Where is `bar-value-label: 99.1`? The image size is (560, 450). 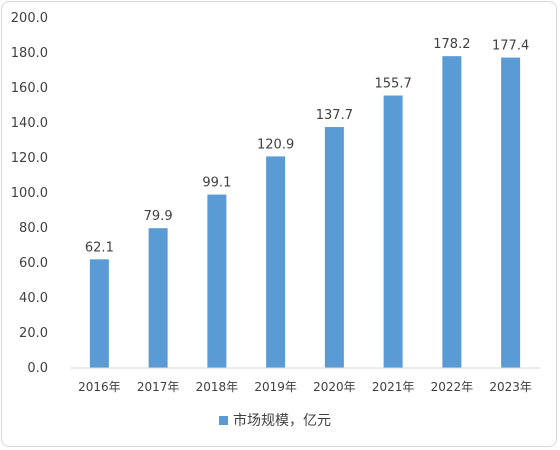
bar-value-label: 99.1 is located at coordinates (216, 183).